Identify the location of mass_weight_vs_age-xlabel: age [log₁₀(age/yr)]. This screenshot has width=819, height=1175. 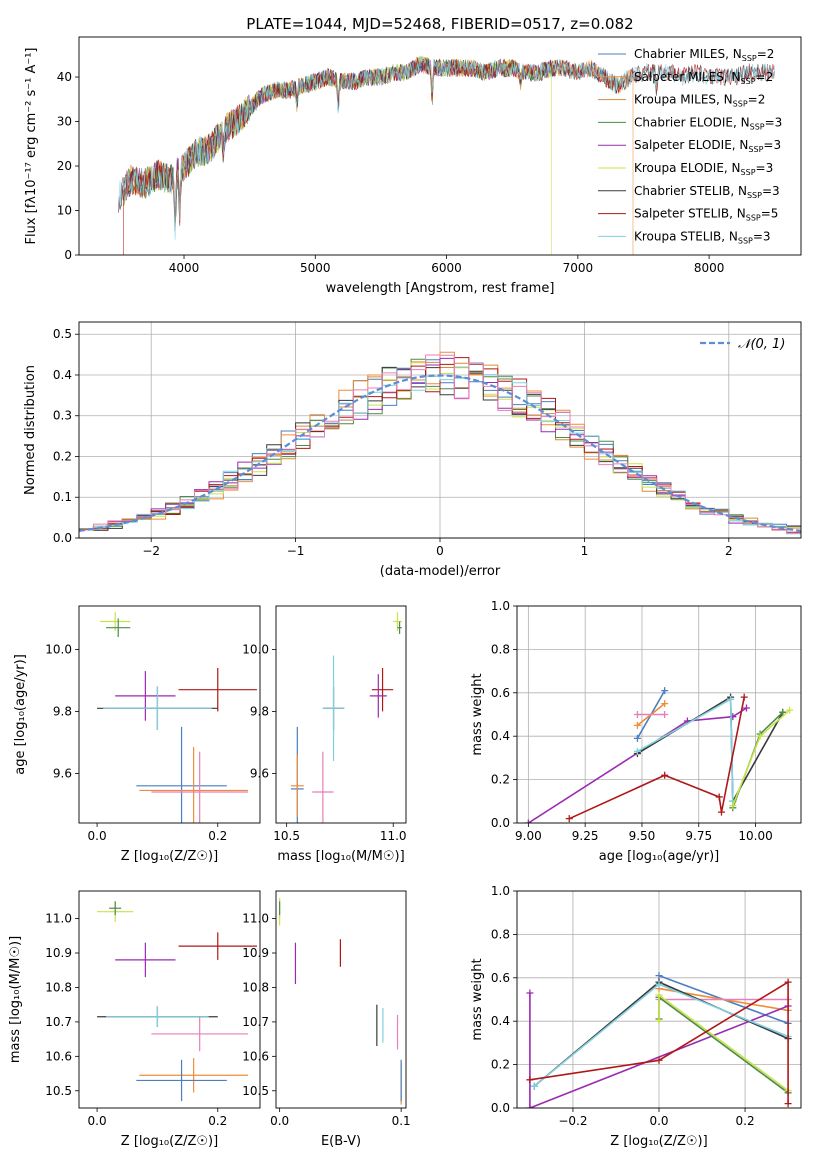
(659, 856).